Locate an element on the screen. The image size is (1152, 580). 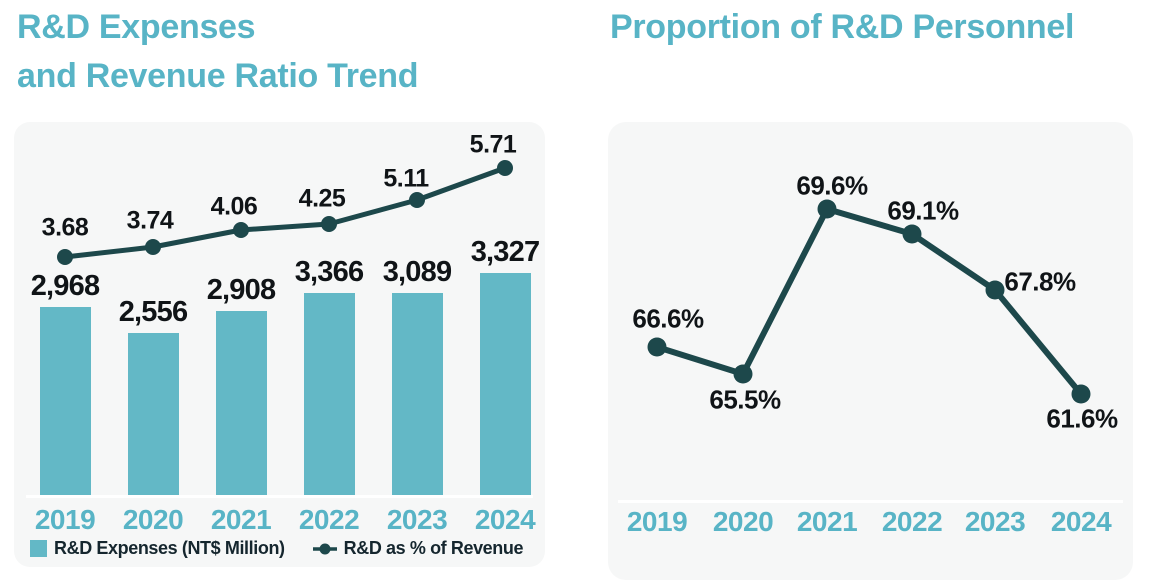
right-x-axis-label-2023: 2023 is located at coordinates (995, 521).